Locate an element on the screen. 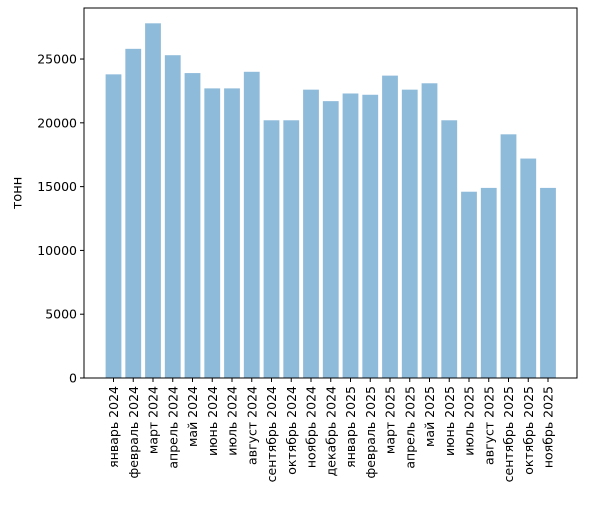 This screenshot has height=506, width=589. x-tick-label: декабрь 2024 is located at coordinates (330, 431).